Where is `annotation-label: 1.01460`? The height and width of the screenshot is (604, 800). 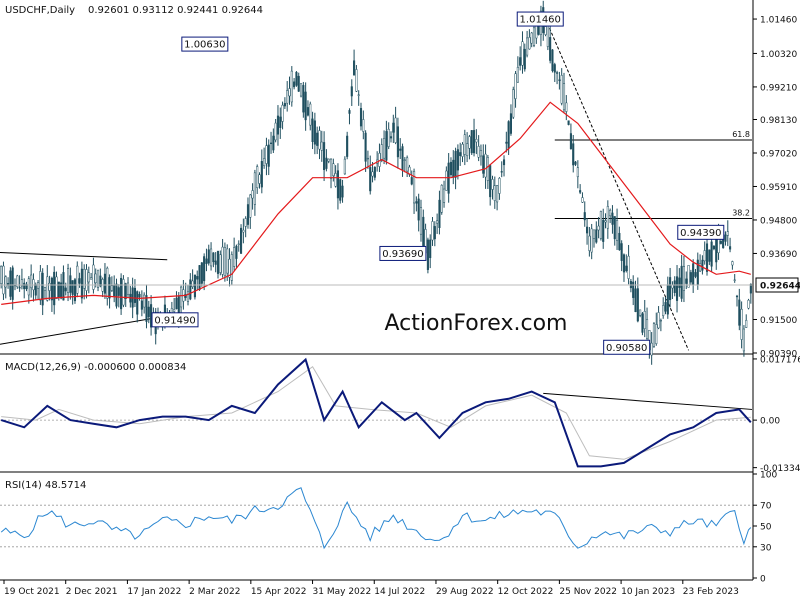 annotation-label: 1.01460 is located at coordinates (540, 20).